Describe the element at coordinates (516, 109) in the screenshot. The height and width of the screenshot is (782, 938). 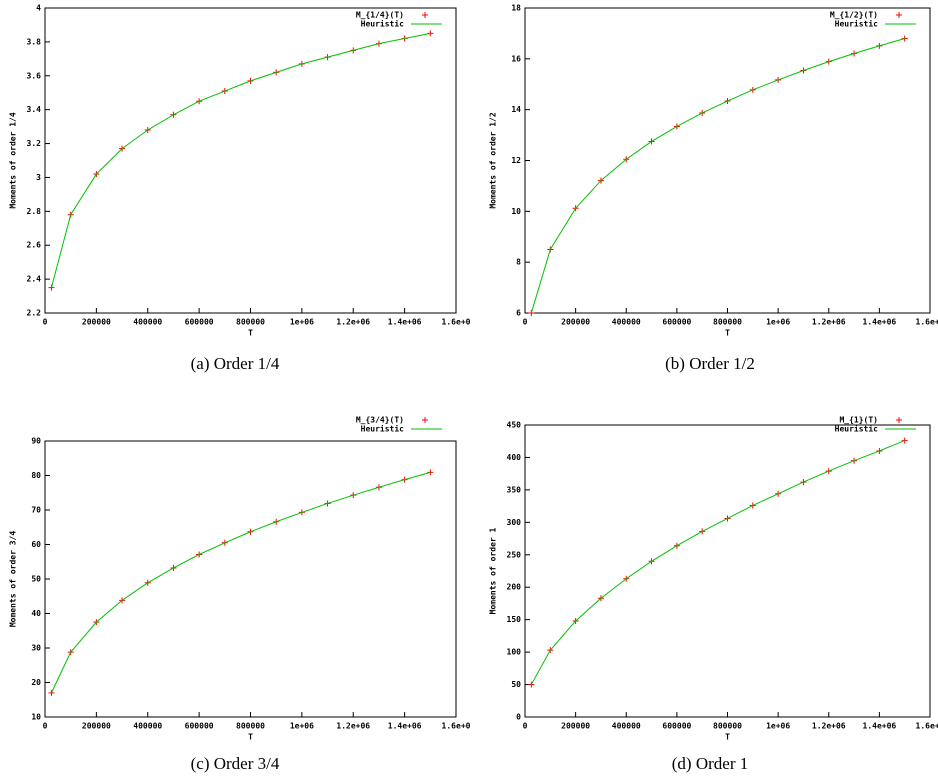
I see `y-tick-label: 14` at that location.